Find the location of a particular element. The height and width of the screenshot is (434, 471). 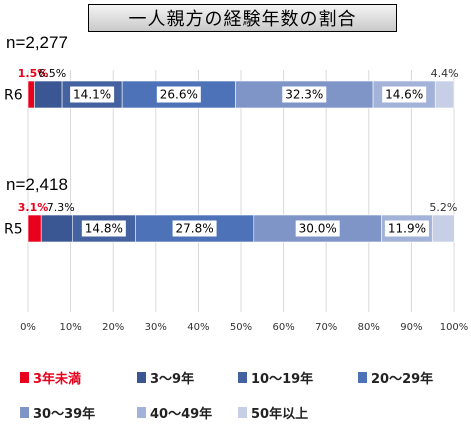

data-label: 14.1% is located at coordinates (92, 95).